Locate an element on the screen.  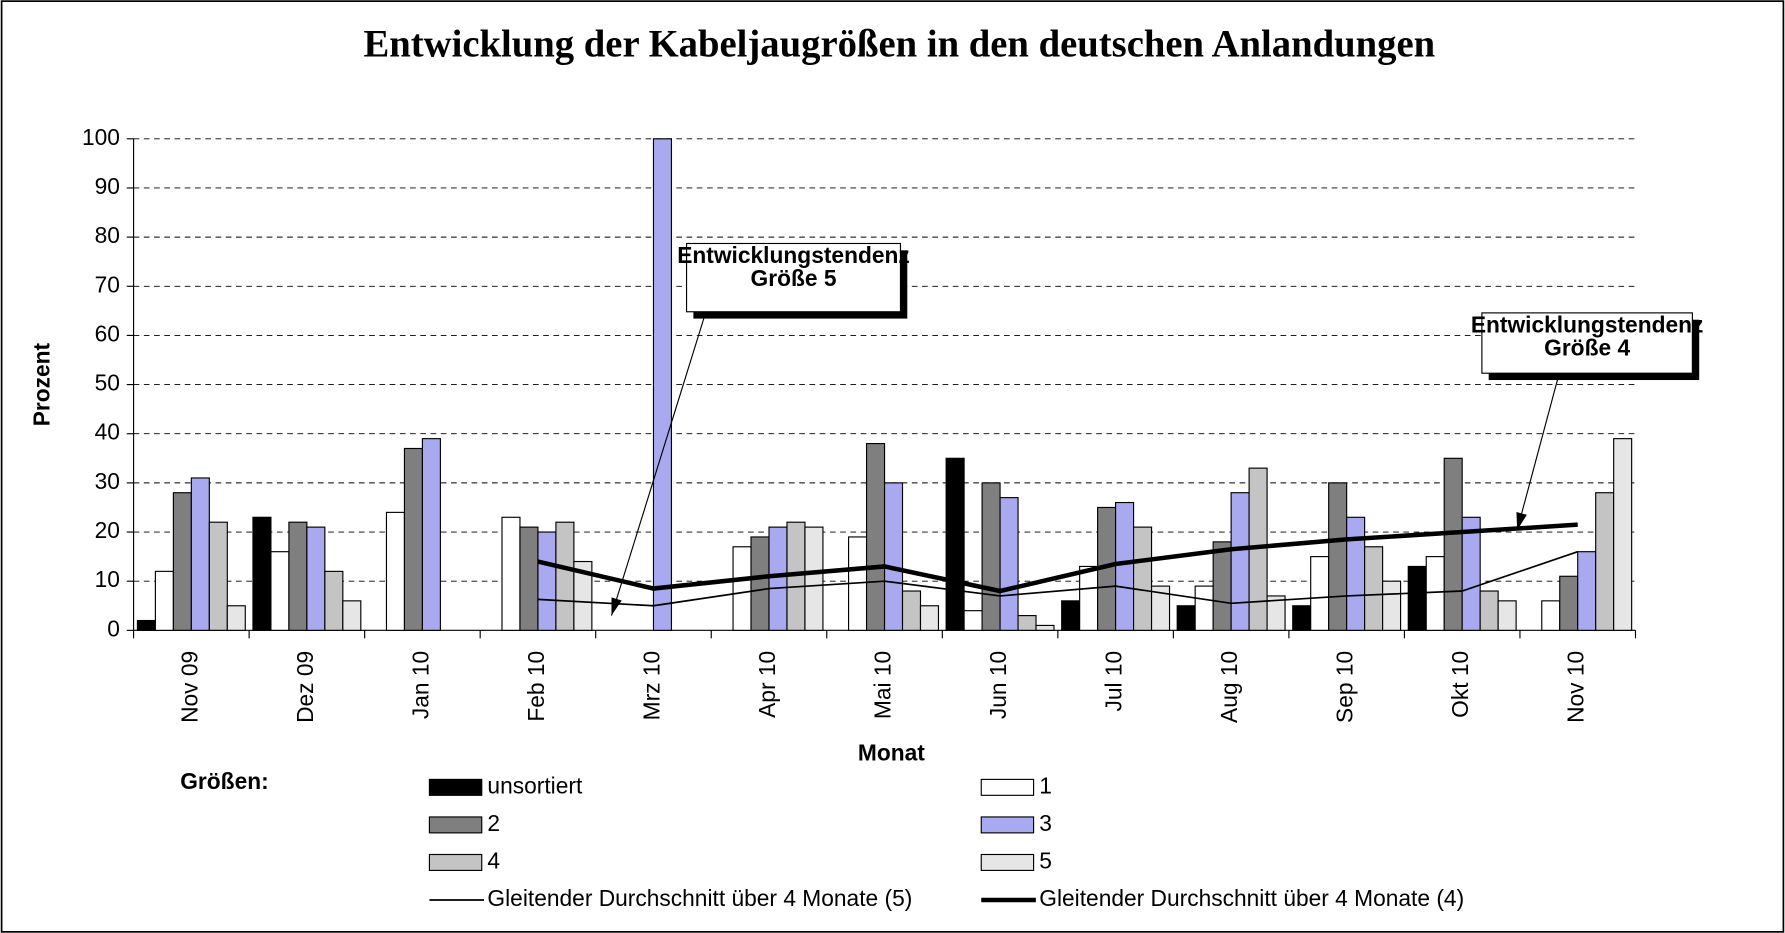
x-tick-label: Sep 10 is located at coordinates (1345, 687).